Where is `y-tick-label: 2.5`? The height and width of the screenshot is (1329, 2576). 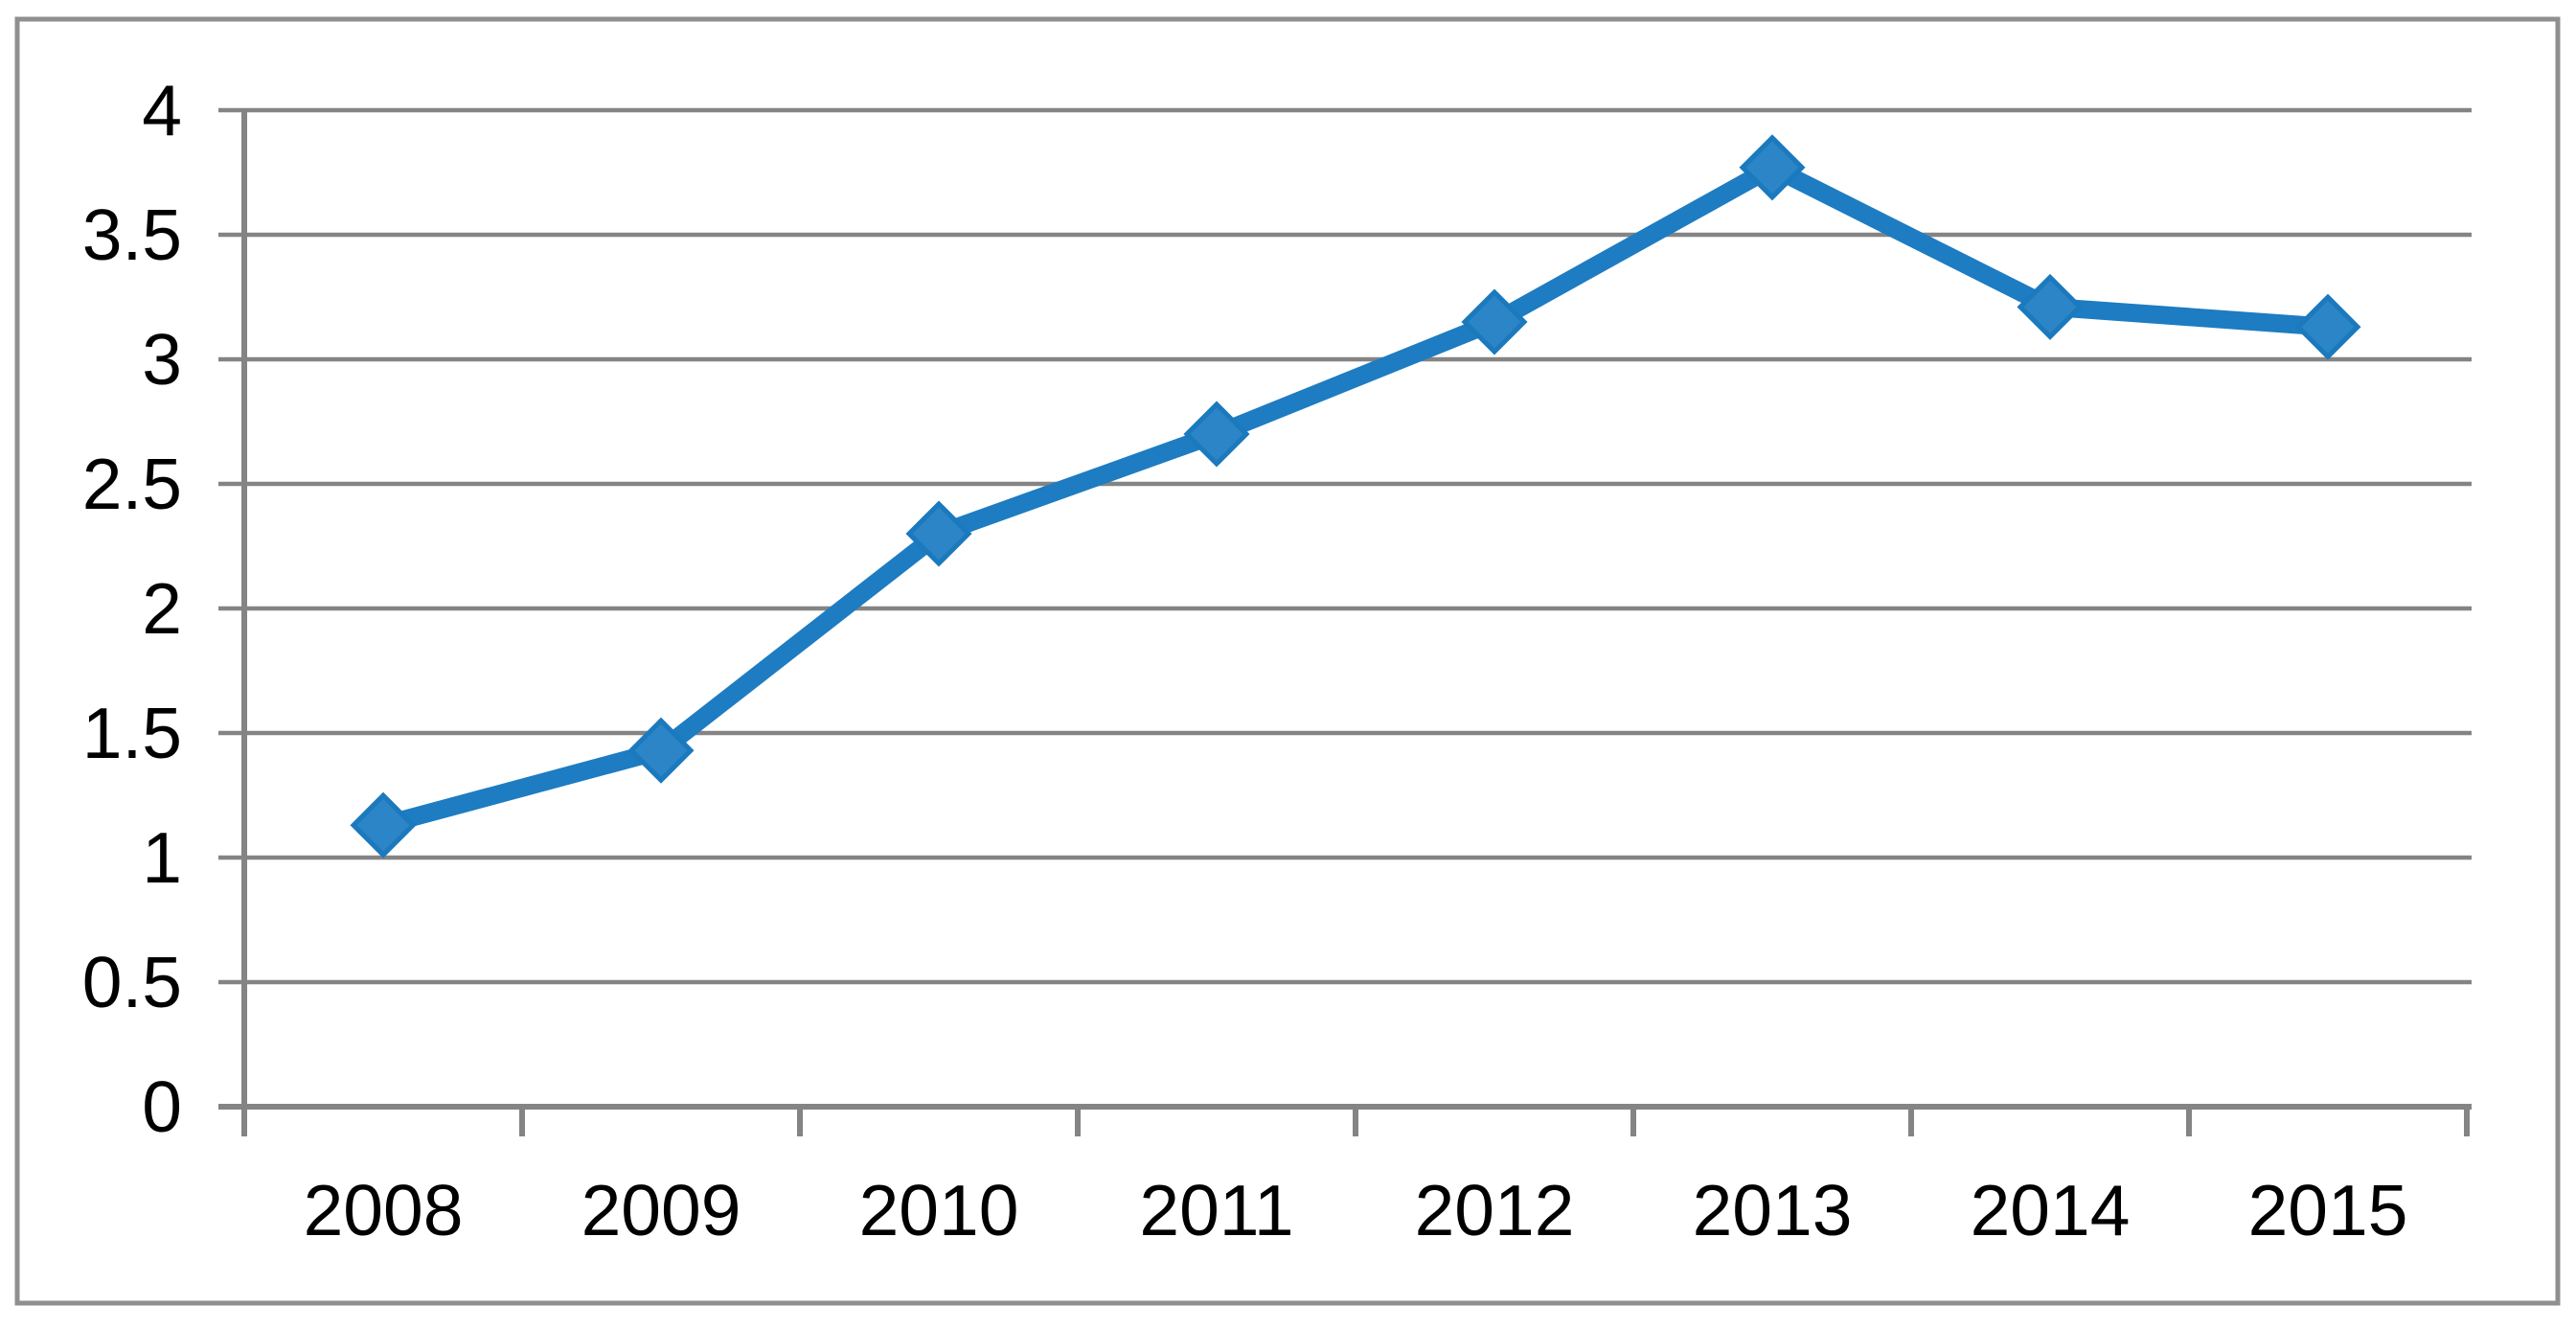 y-tick-label: 2.5 is located at coordinates (132, 484).